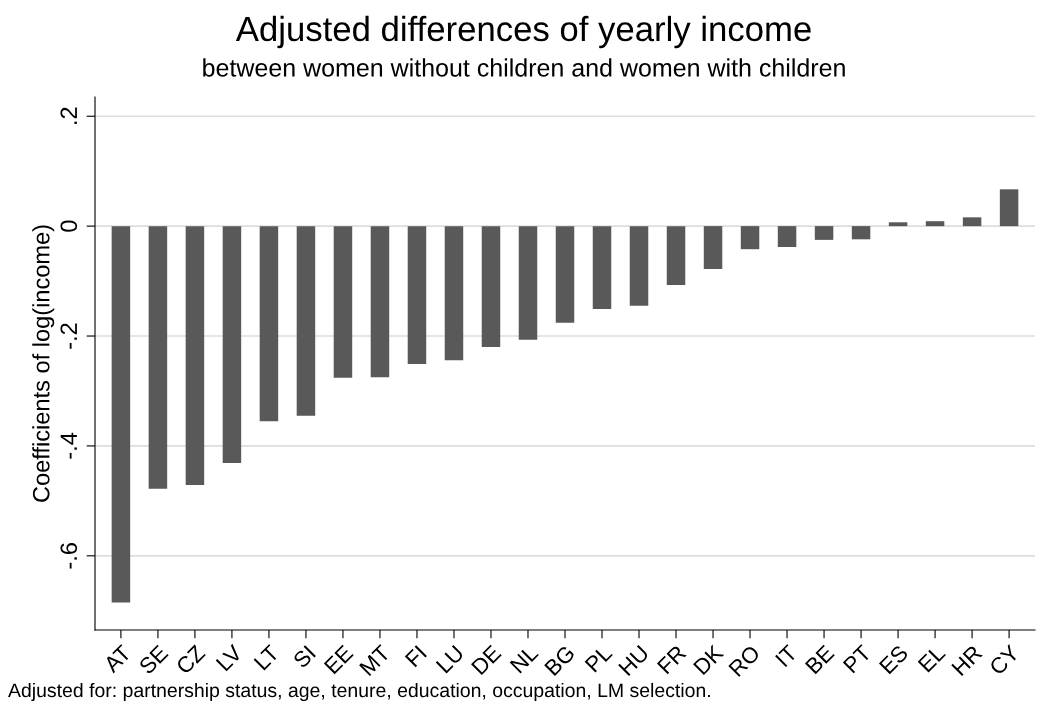 This screenshot has height=711, width=1048. What do you see at coordinates (375, 660) in the screenshot?
I see `x-tick-label: MT` at bounding box center [375, 660].